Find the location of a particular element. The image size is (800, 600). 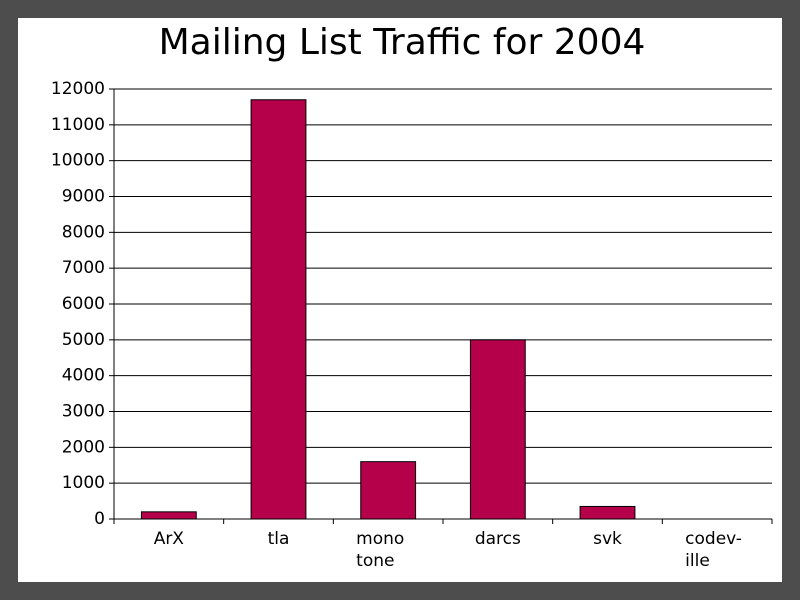

y-tick-label: 9000 is located at coordinates (83, 197).